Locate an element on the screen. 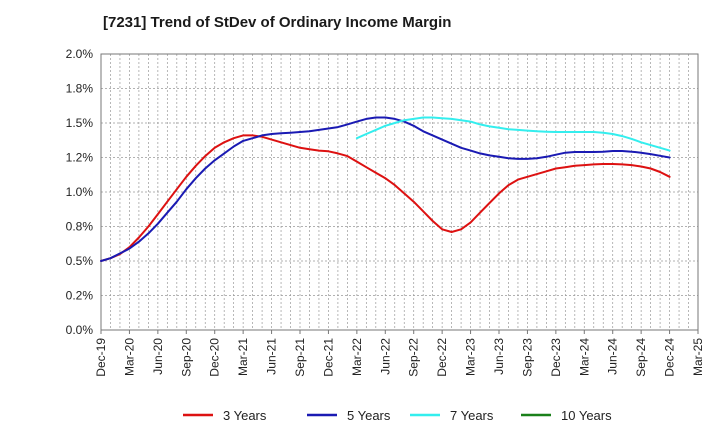 The width and height of the screenshot is (720, 440). legend-label-3-years: 3 Years is located at coordinates (245, 415).